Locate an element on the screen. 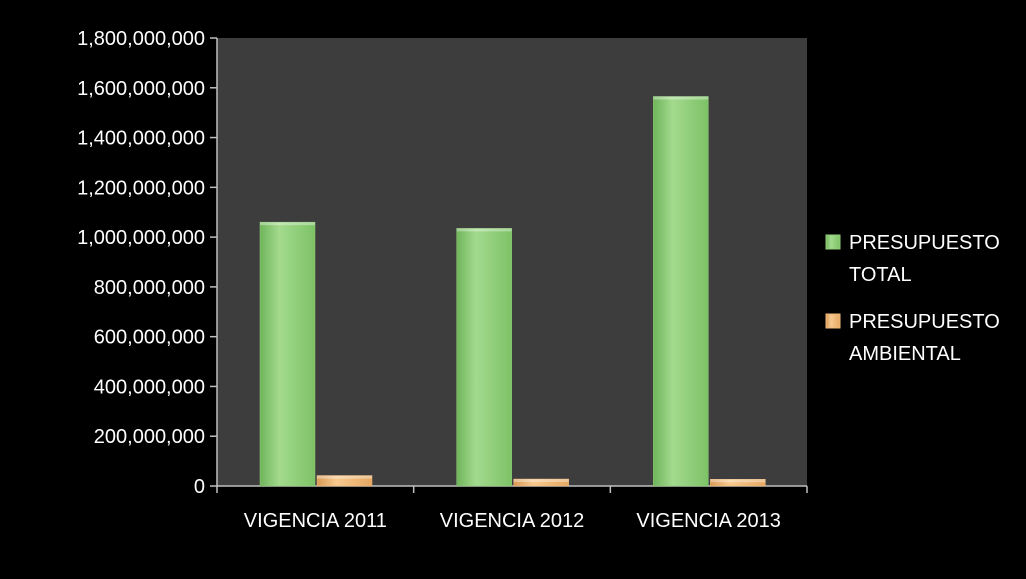  y-tick-label: 800,000,000 is located at coordinates (149, 288).